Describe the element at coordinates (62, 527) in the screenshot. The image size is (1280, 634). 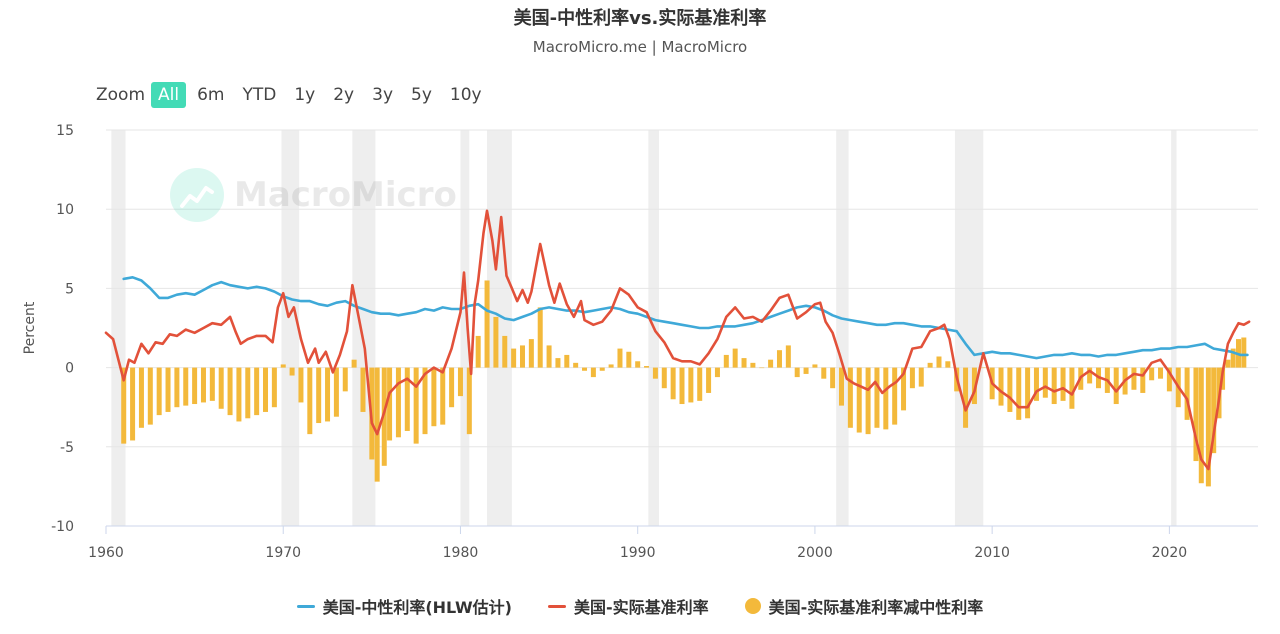
I see `y-tick-label: -10` at that location.